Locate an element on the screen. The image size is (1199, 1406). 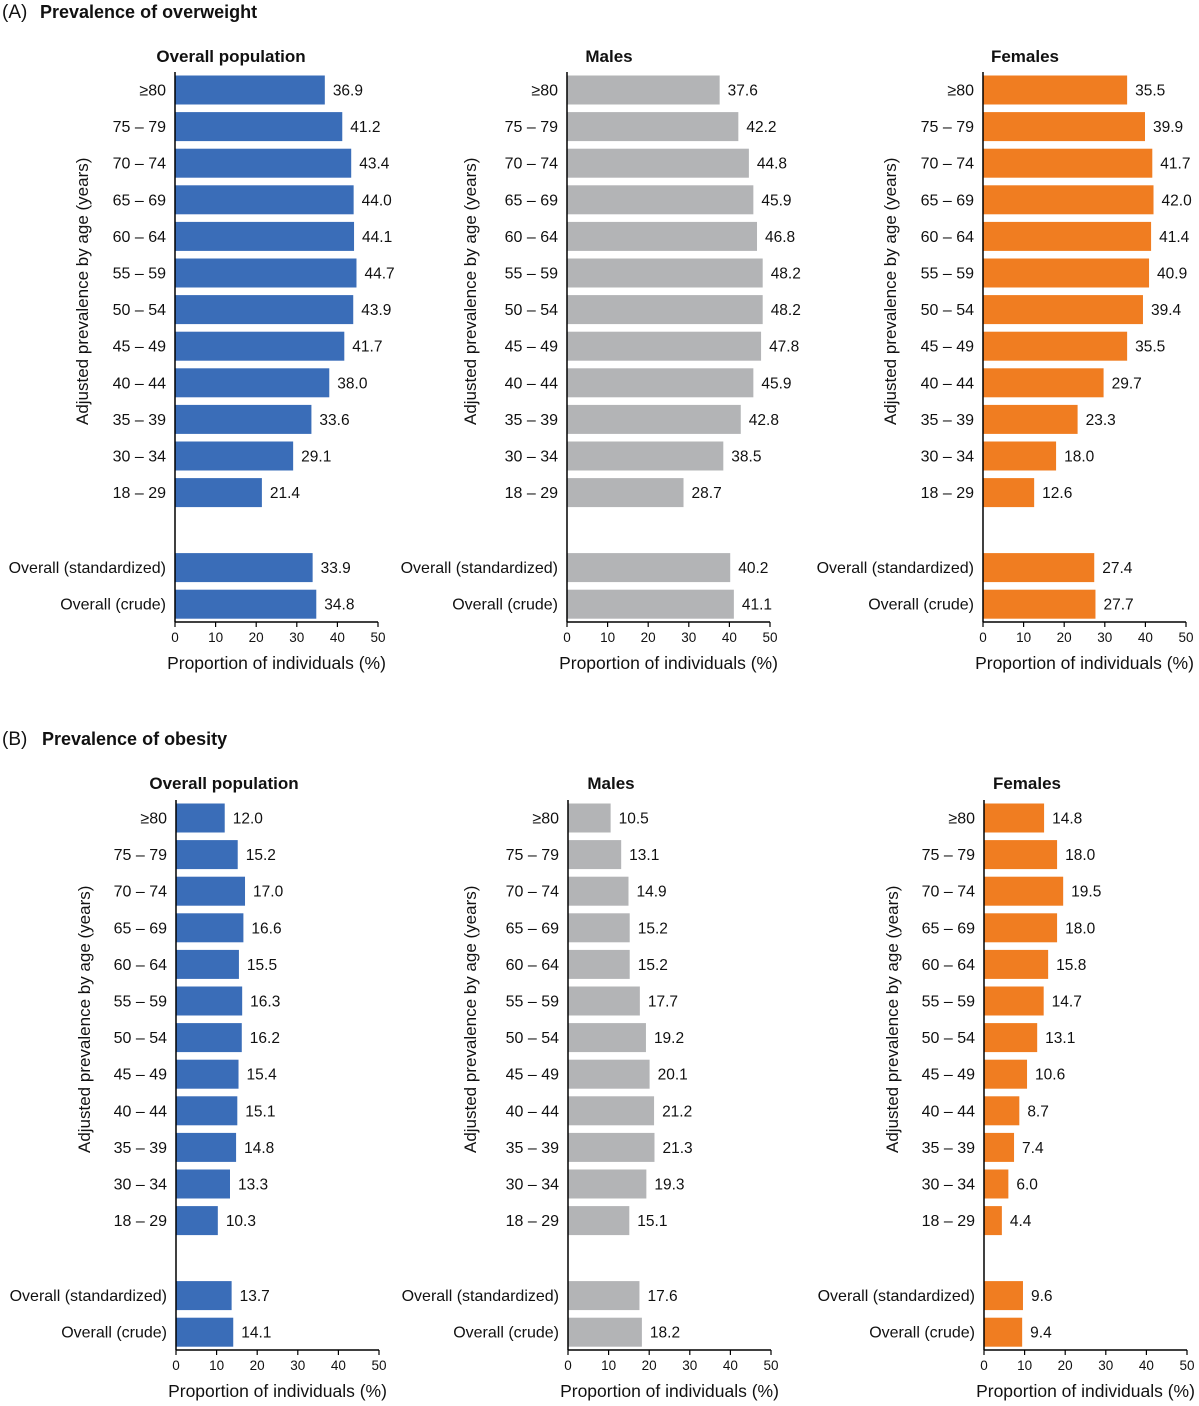
data-label: 39.4 is located at coordinates (1166, 310).